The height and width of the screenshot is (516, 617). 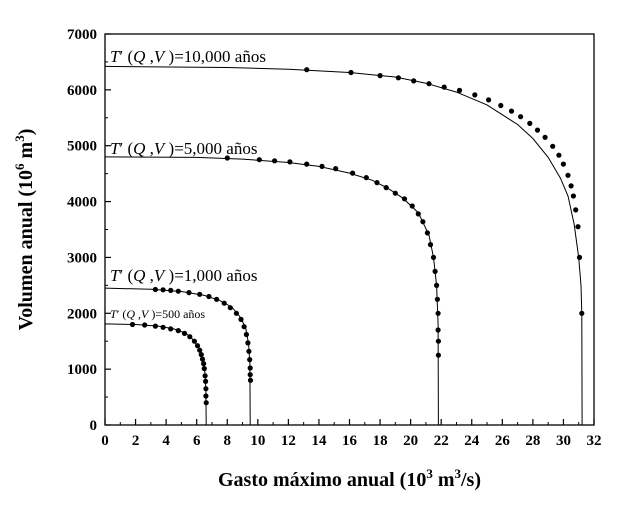 What do you see at coordinates (82, 258) in the screenshot?
I see `y-tick-label: 3000` at bounding box center [82, 258].